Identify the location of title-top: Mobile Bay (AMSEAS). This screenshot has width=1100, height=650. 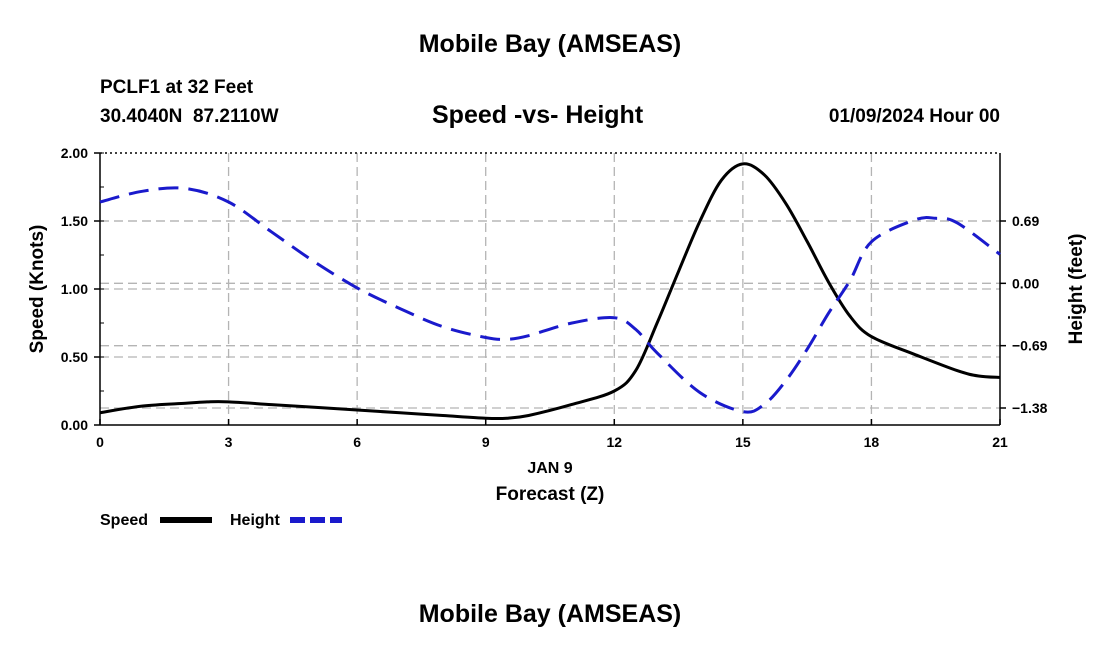
(550, 44).